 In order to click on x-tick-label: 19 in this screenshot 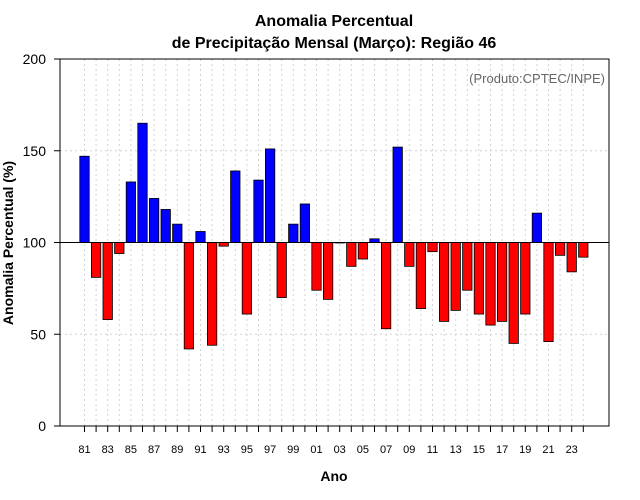, I will do `click(525, 450)`.